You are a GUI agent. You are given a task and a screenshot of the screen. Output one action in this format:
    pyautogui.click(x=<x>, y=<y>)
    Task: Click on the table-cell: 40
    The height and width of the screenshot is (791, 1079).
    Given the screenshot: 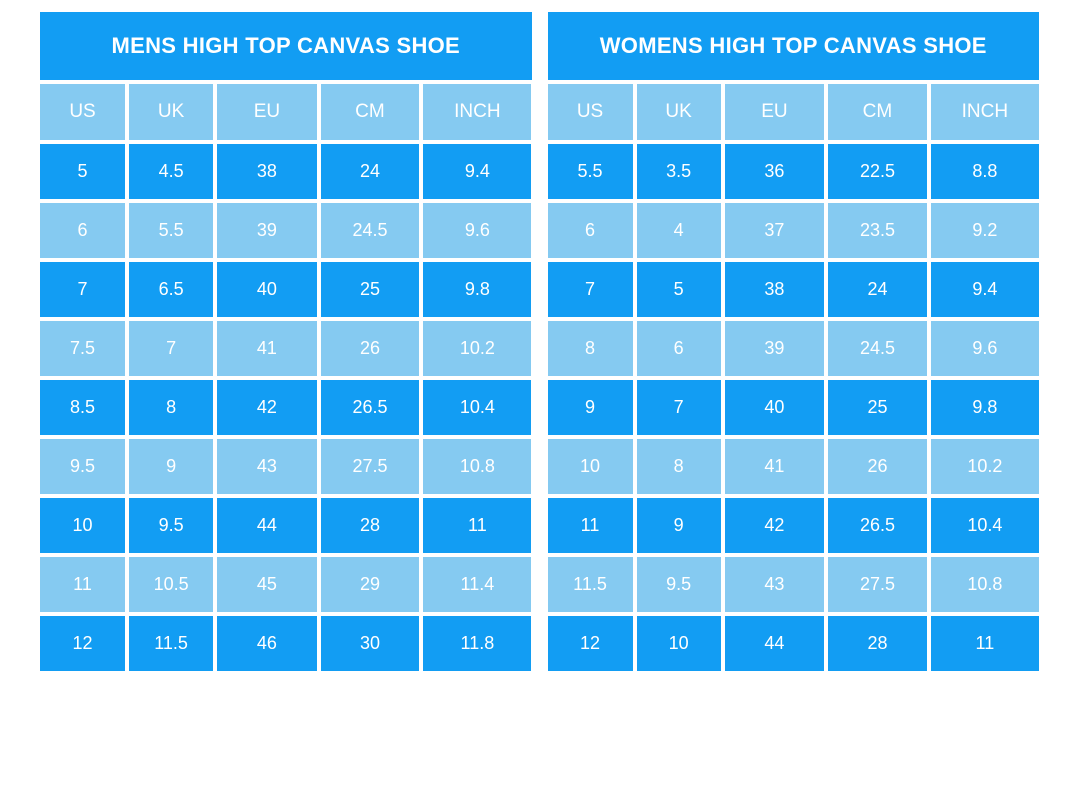 What is the action you would take?
    pyautogui.click(x=267, y=289)
    